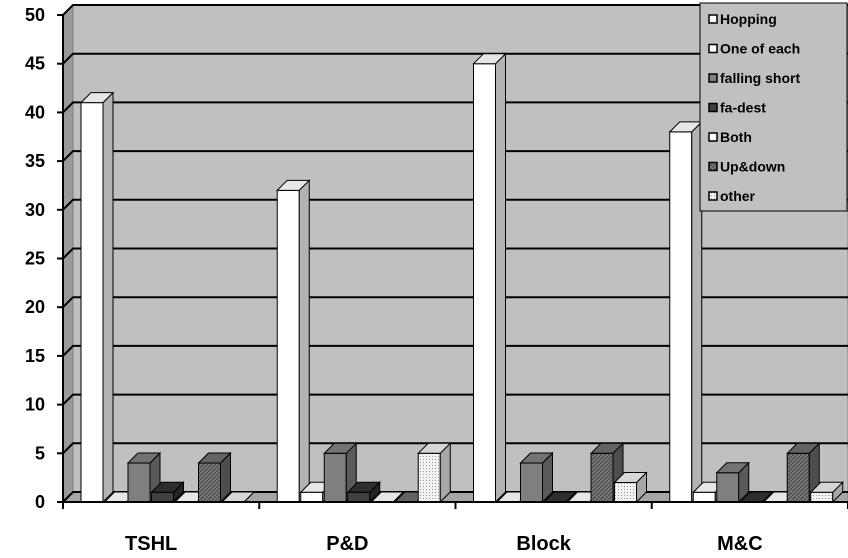 This screenshot has width=848, height=558. Describe the element at coordinates (151, 544) in the screenshot. I see `x-tick-label: TSHL` at that location.